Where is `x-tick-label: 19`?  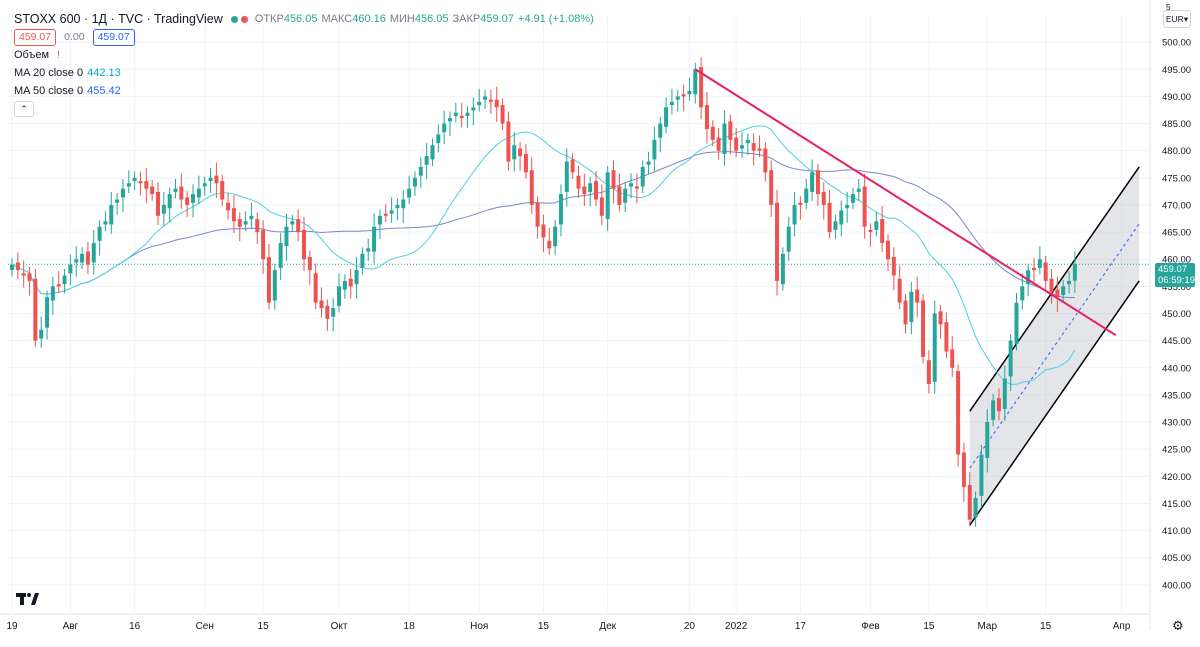
x-tick-label: 19 is located at coordinates (12, 626).